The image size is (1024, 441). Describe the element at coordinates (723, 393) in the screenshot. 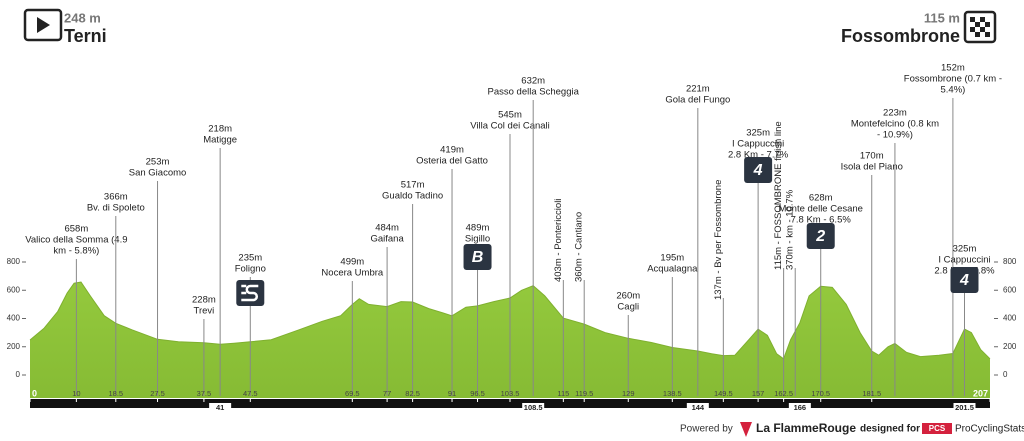

I see `x-tick-label: 149.5` at that location.